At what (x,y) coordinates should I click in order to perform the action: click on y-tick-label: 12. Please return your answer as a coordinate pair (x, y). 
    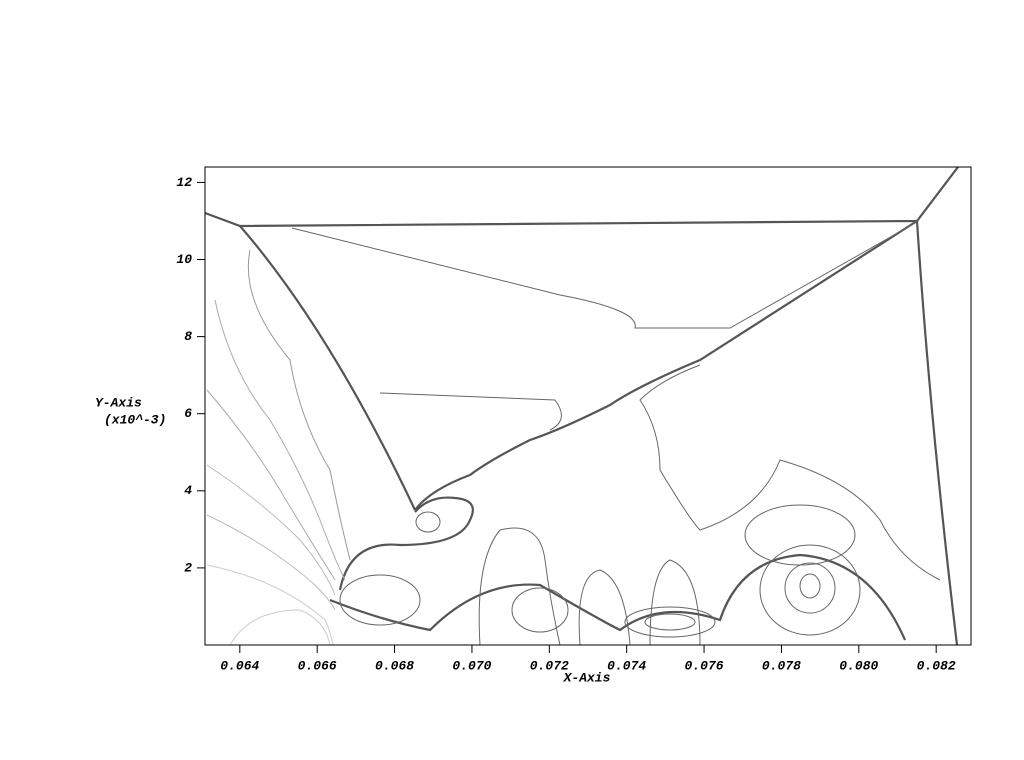
    Looking at the image, I should click on (184, 182).